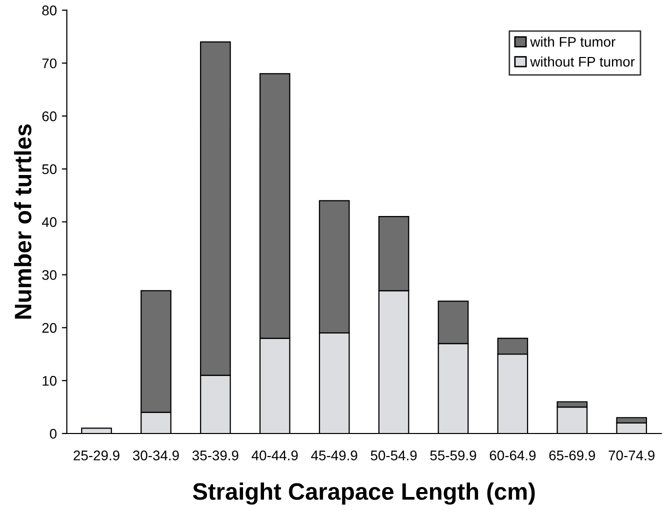  I want to click on legend-label: without FP tumor, so click(582, 61).